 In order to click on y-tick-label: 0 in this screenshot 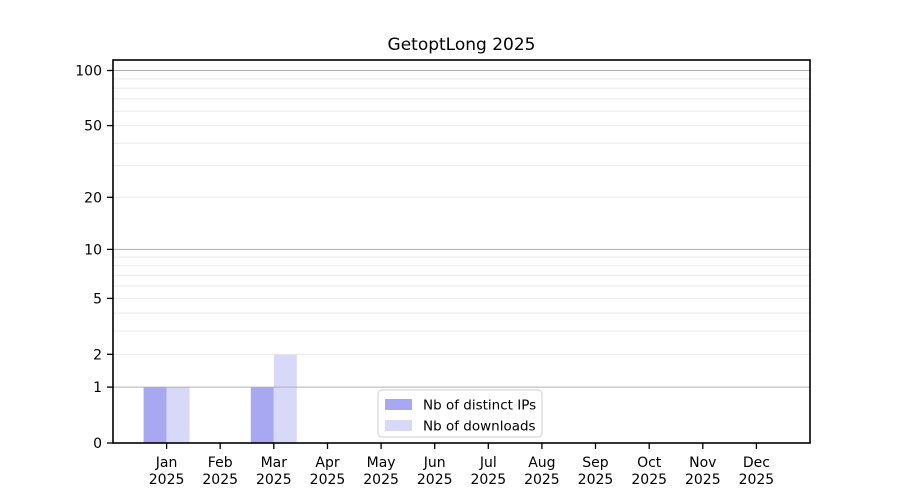, I will do `click(97, 444)`.